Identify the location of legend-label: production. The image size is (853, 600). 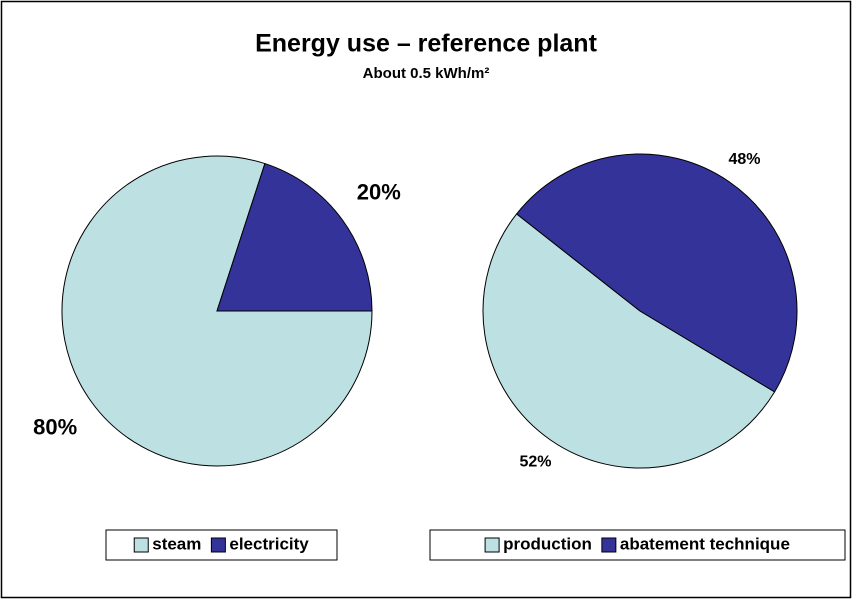
(547, 543).